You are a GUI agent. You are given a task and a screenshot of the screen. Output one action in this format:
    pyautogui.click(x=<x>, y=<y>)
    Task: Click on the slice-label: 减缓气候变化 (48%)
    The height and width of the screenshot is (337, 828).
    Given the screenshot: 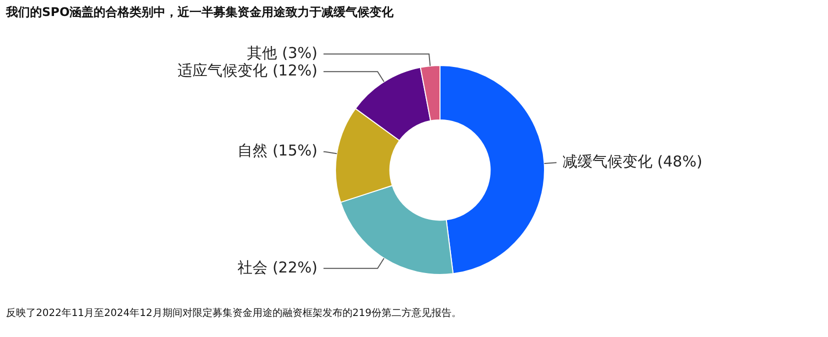 What is the action you would take?
    pyautogui.click(x=632, y=161)
    